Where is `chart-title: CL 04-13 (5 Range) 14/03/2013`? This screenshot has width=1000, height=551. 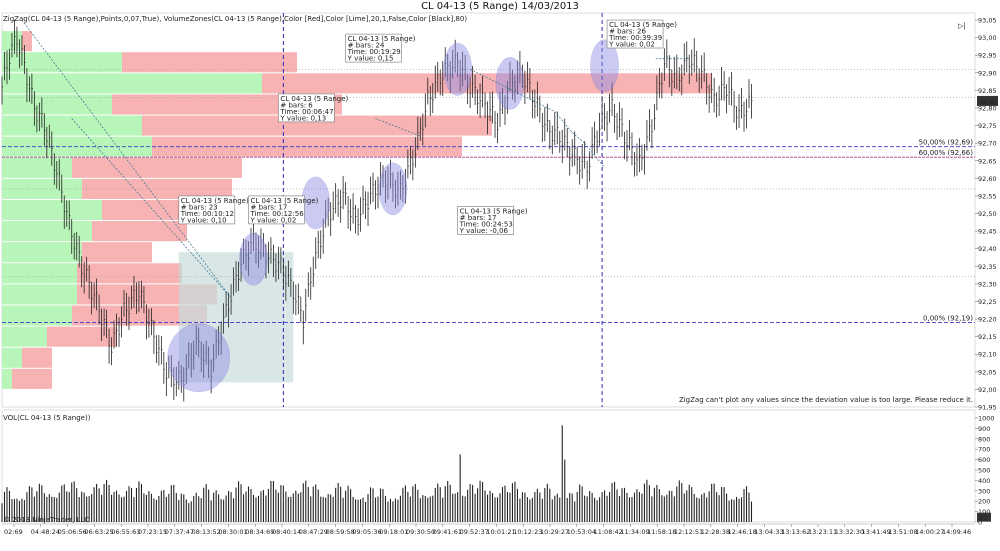 chart-title: CL 04-13 (5 Range) 14/03/2013 is located at coordinates (500, 6).